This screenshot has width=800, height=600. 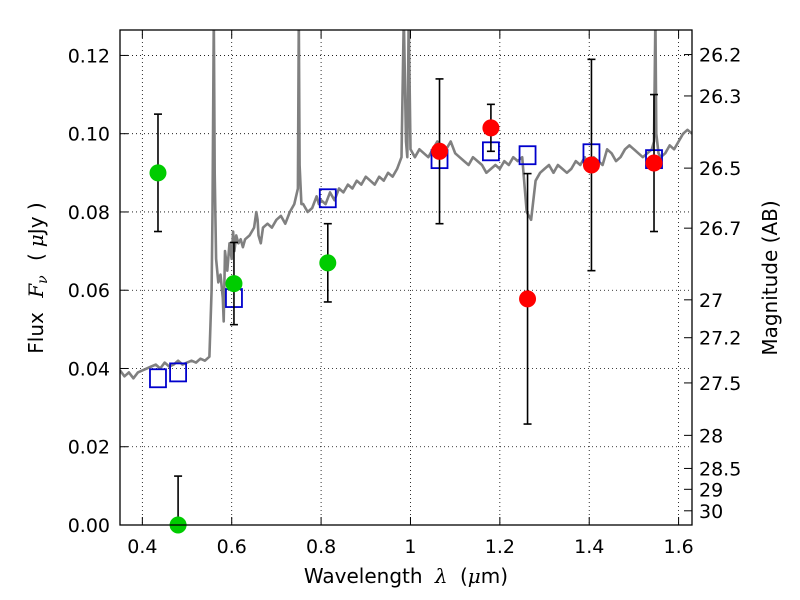 I want to click on y-axis-unit-open: (, so click(x=36, y=257).